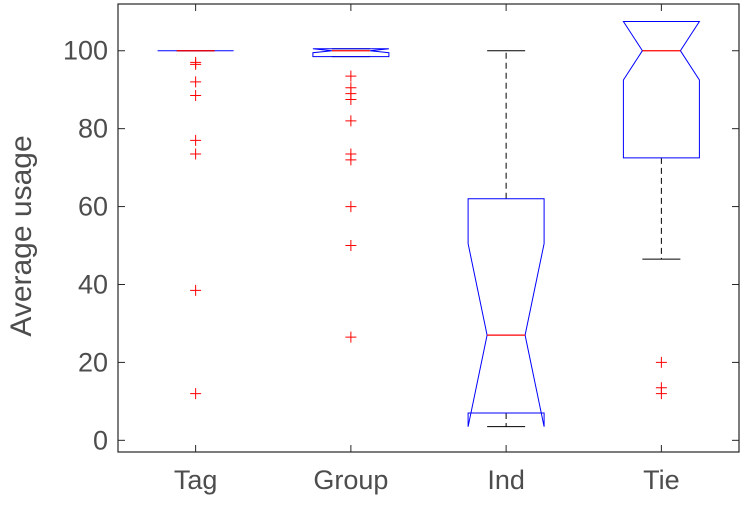 This screenshot has width=742, height=511. What do you see at coordinates (93, 129) in the screenshot?
I see `y-tick-label: 80` at bounding box center [93, 129].